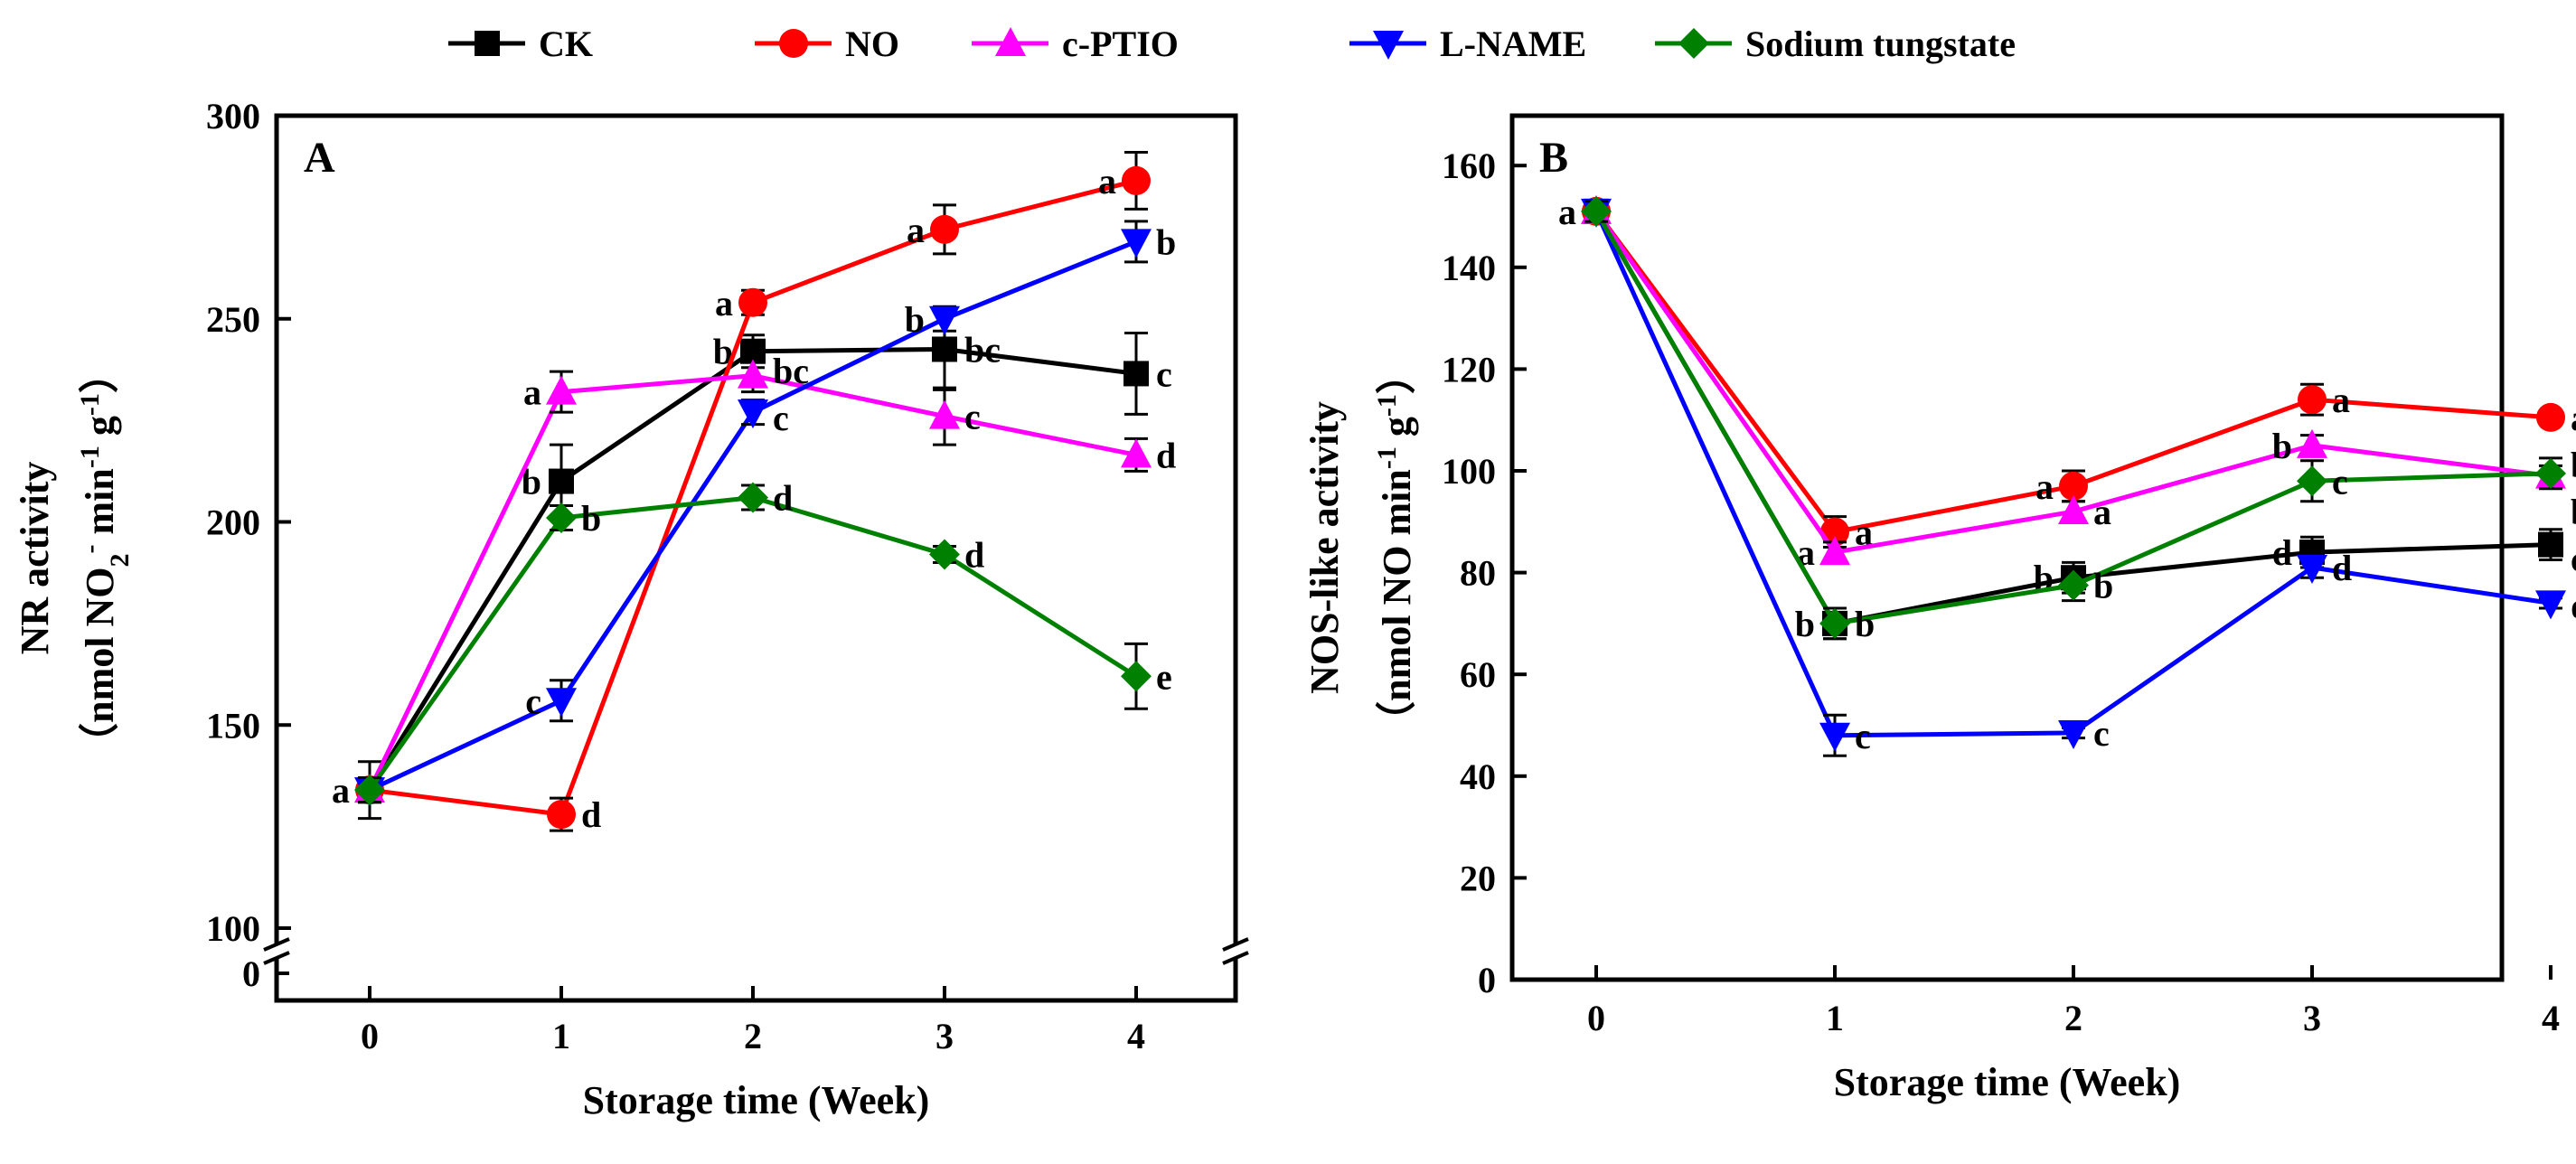 This screenshot has width=2576, height=1164. I want to click on significance-letter: e, so click(1164, 677).